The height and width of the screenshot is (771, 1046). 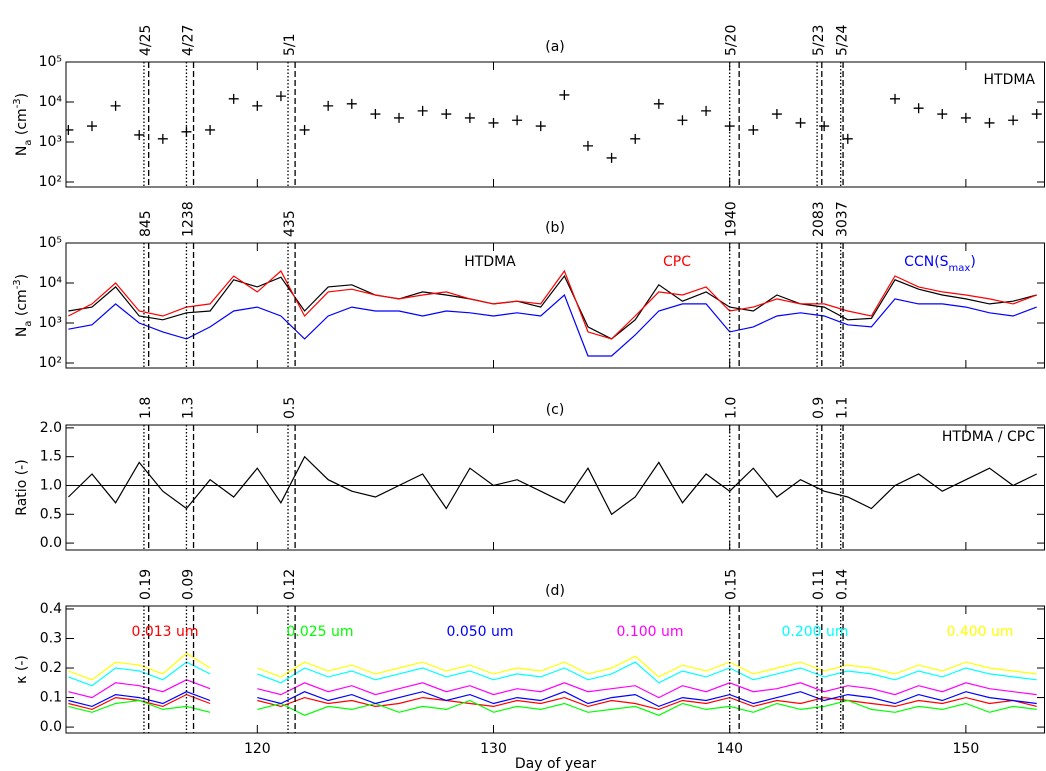 I want to click on event-label: 5/20, so click(x=732, y=40).